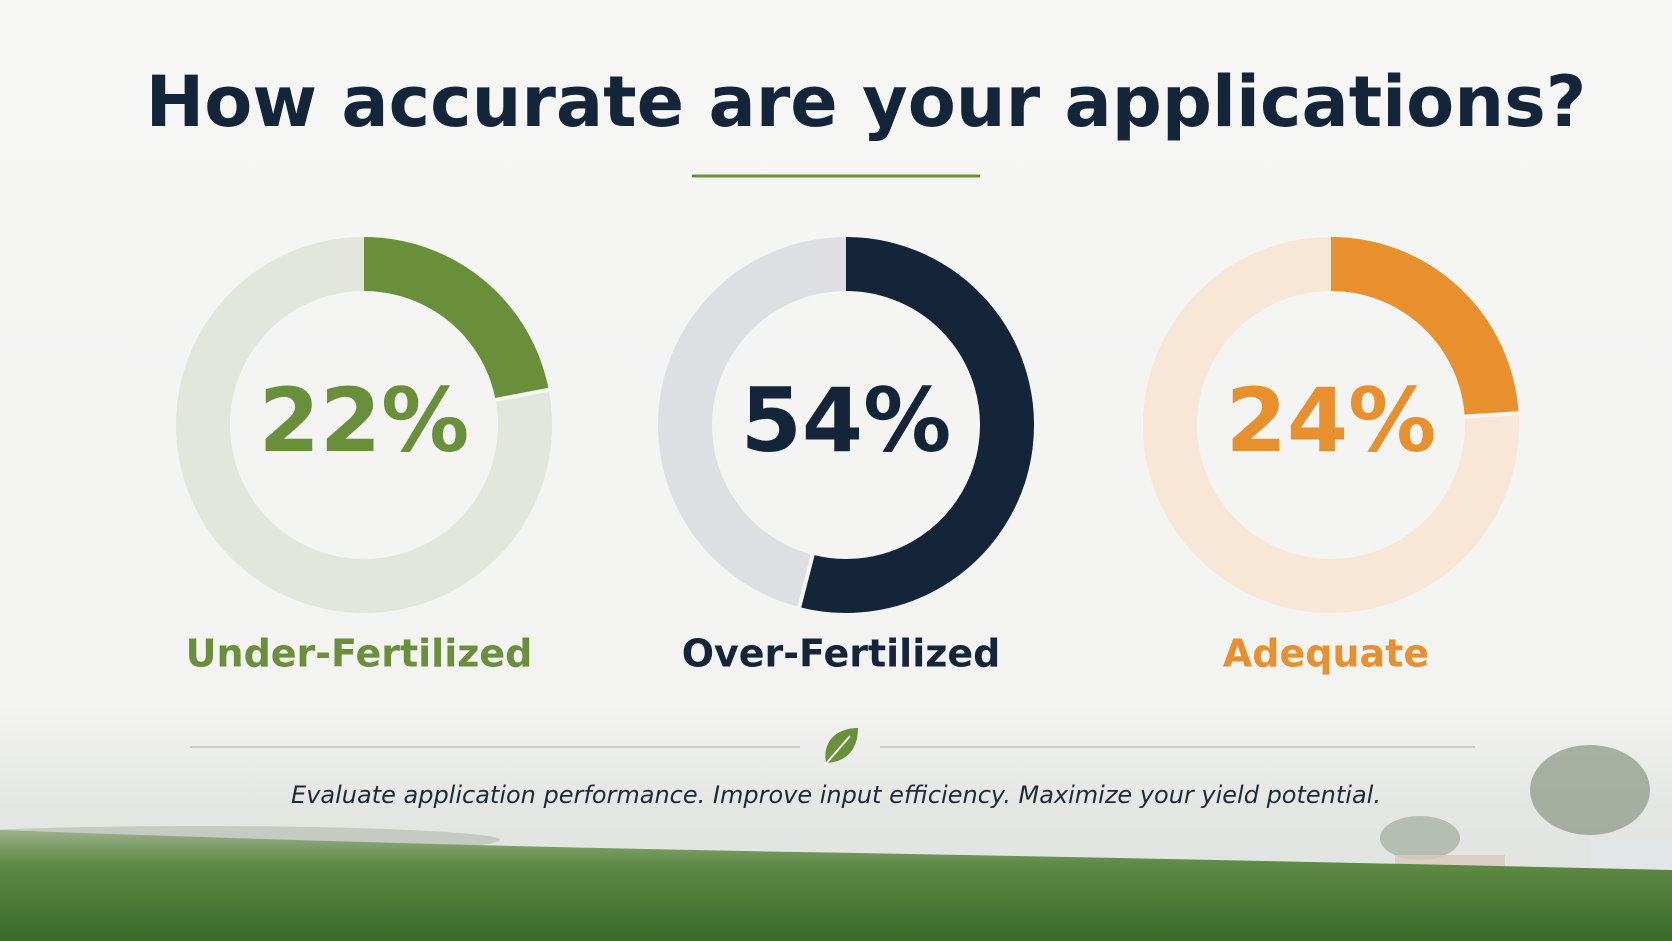  Describe the element at coordinates (841, 654) in the screenshot. I see `category-label: Over-Fertilized` at that location.